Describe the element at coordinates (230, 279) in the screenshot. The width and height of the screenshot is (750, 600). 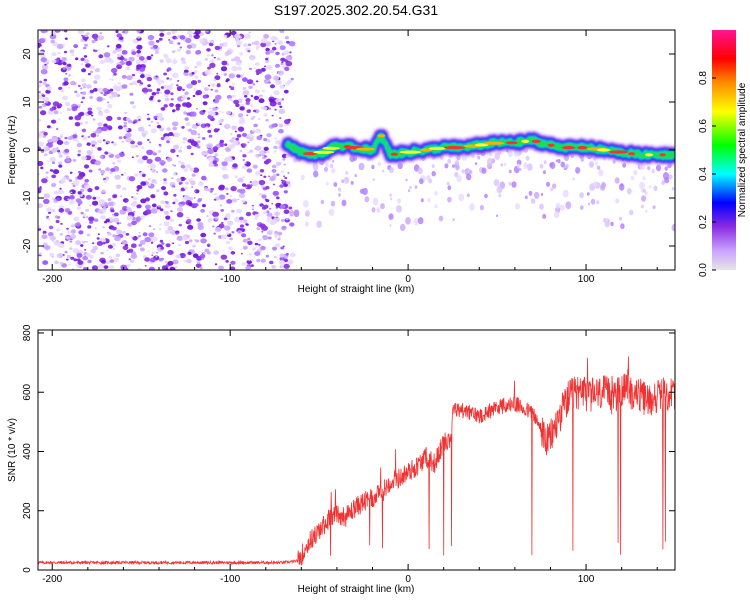
I see `spectrogram-x-tick-label: -100` at that location.